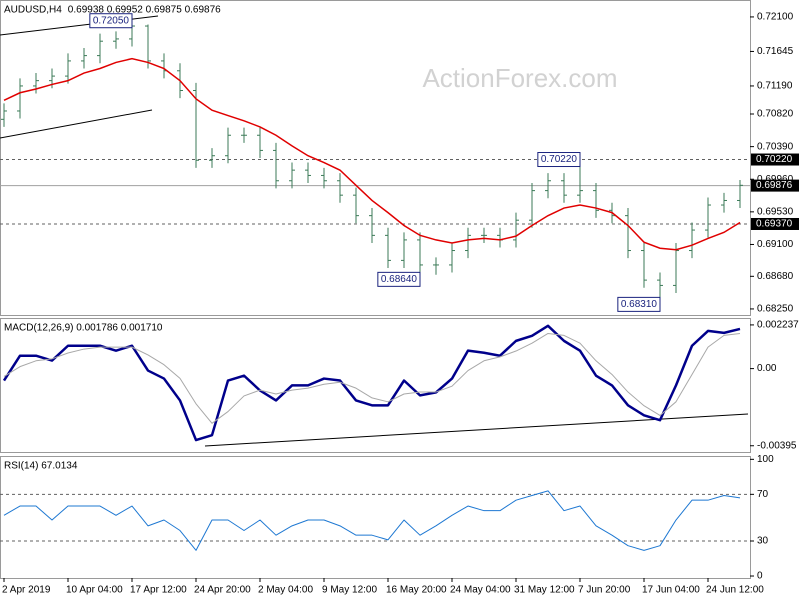  Describe the element at coordinates (83, 328) in the screenshot. I see `panel-title: MACD(12,26,9) 0.001786 0.001710` at that location.